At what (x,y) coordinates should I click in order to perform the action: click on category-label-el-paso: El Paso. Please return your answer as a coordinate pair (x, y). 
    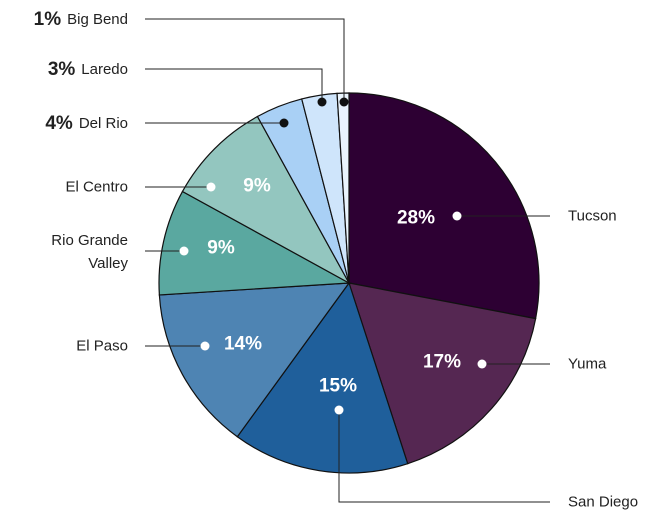
    Looking at the image, I should click on (102, 346).